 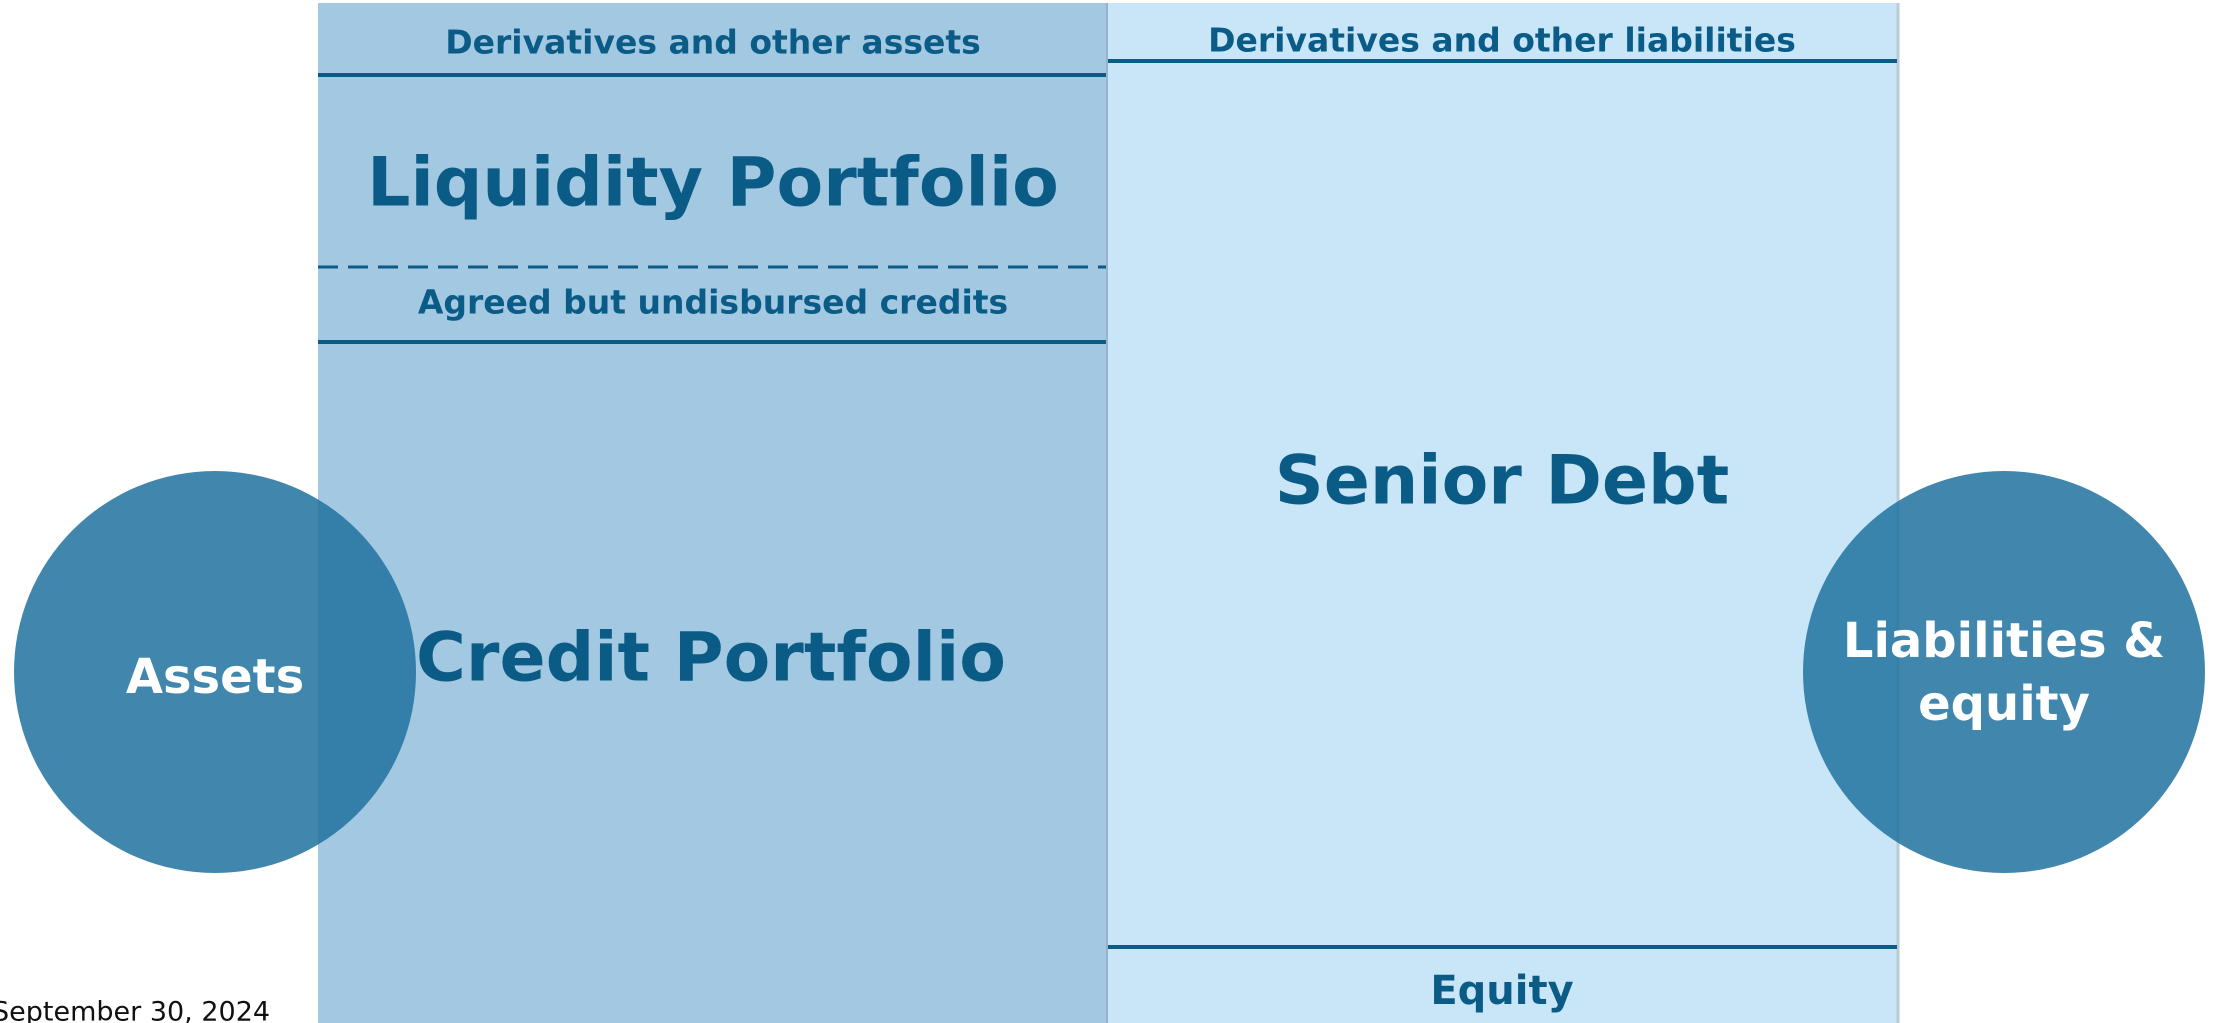 What do you see at coordinates (1502, 481) in the screenshot?
I see `heading: Senior Debt` at bounding box center [1502, 481].